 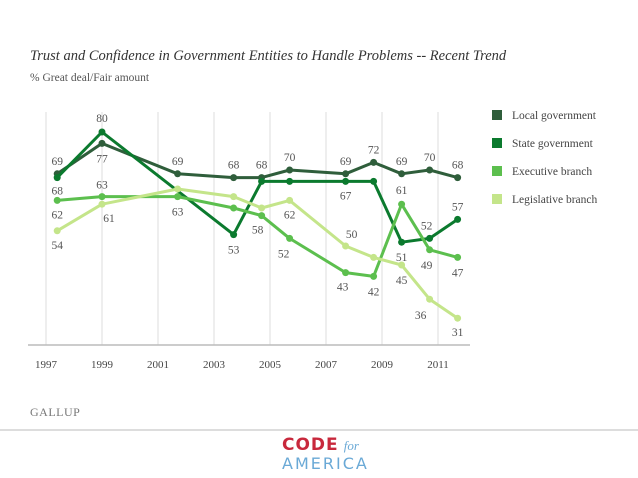 I want to click on data-label: 36, so click(x=421, y=316).